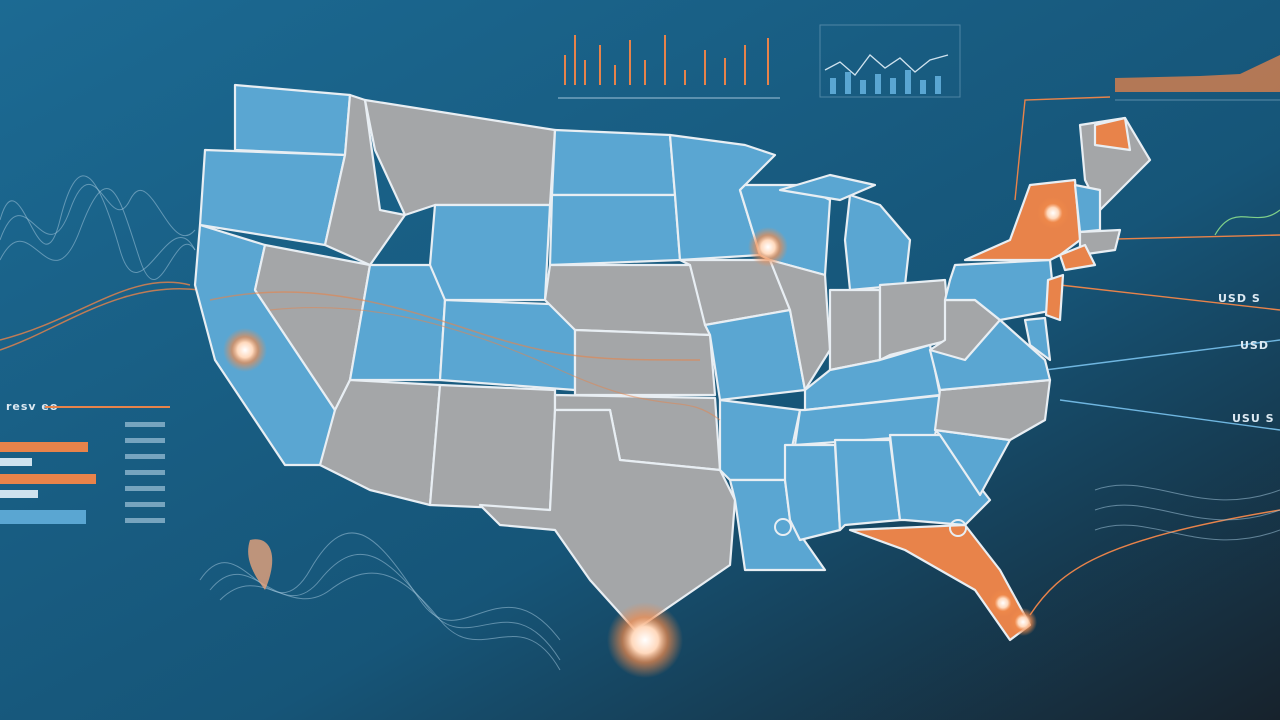 The height and width of the screenshot is (720, 1280). Describe the element at coordinates (1254, 345) in the screenshot. I see `right-label: USD` at that location.